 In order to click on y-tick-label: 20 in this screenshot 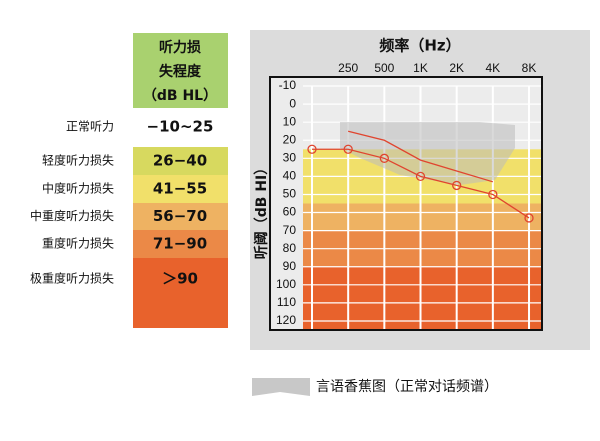, I will do `click(290, 139)`.